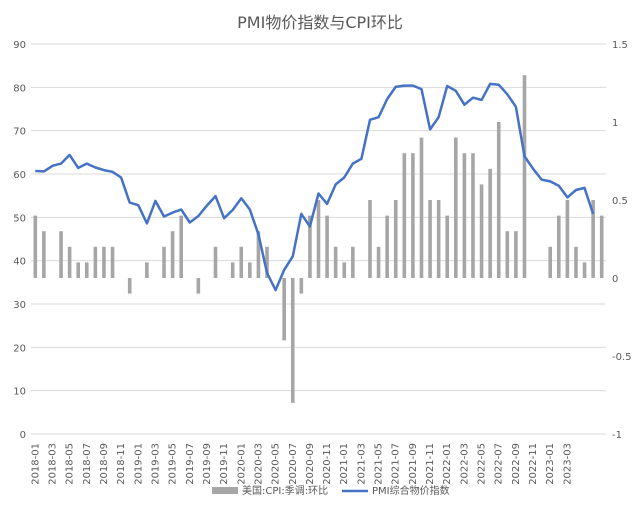 The height and width of the screenshot is (509, 640). What do you see at coordinates (293, 464) in the screenshot?
I see `x-tick-label: 2020-07` at bounding box center [293, 464].